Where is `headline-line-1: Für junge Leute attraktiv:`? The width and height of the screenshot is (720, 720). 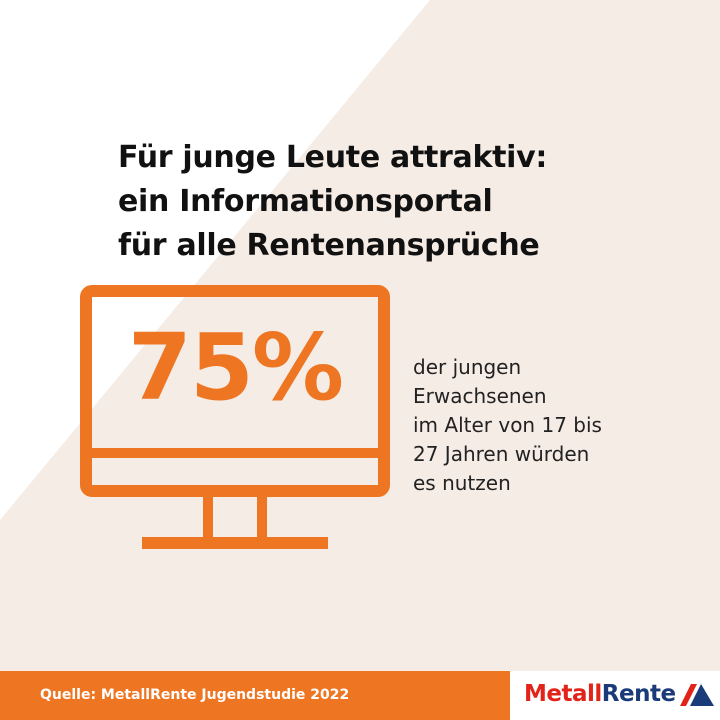
headline-line-1: Für junge Leute attraktiv: is located at coordinates (333, 157).